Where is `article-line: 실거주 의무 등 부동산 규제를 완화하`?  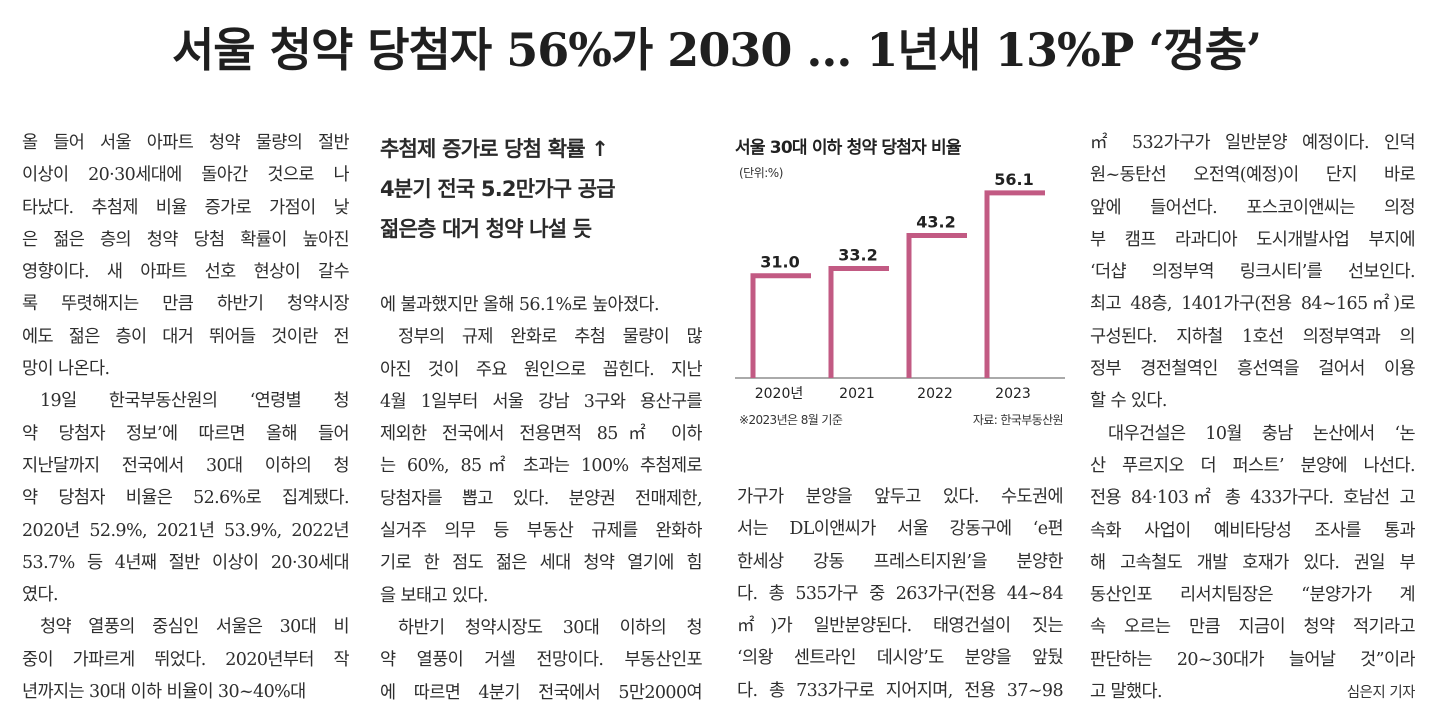 article-line: 실거주 의무 등 부동산 규제를 완화하 is located at coordinates (541, 531).